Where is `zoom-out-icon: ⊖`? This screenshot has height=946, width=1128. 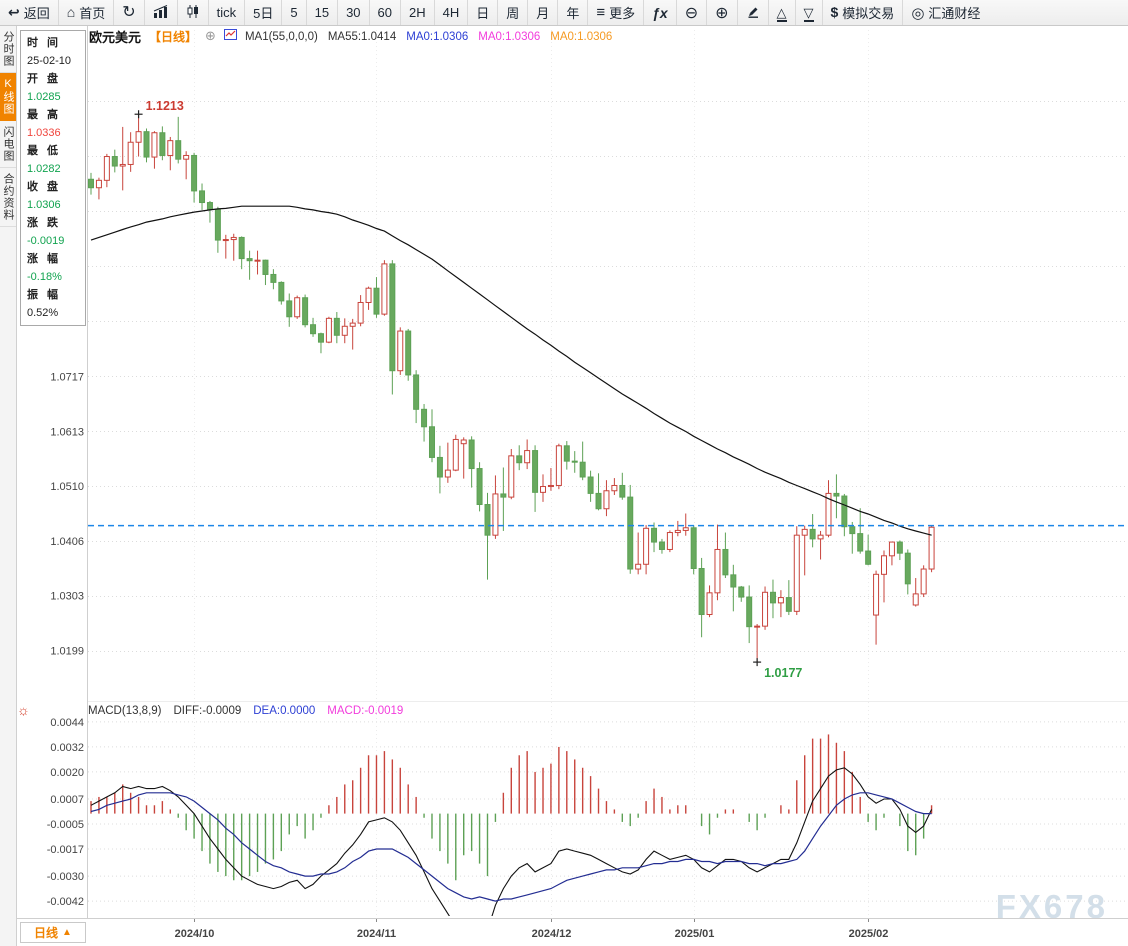
zoom-out-icon: ⊖ is located at coordinates (691, 13).